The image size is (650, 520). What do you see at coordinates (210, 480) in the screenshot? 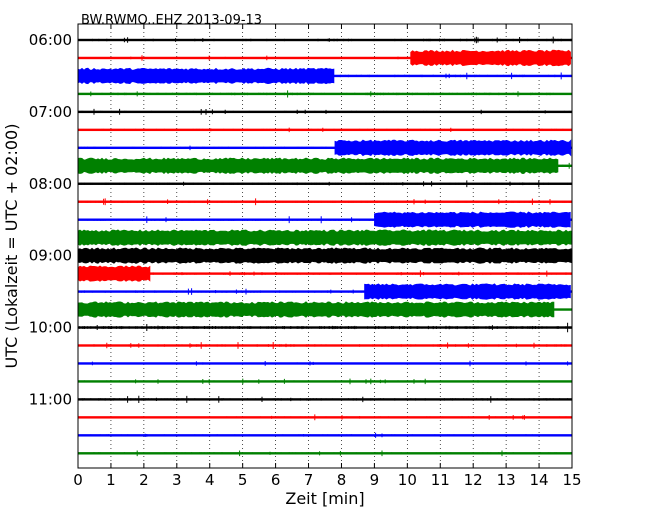
I see `x-tick-label: 4` at bounding box center [210, 480].